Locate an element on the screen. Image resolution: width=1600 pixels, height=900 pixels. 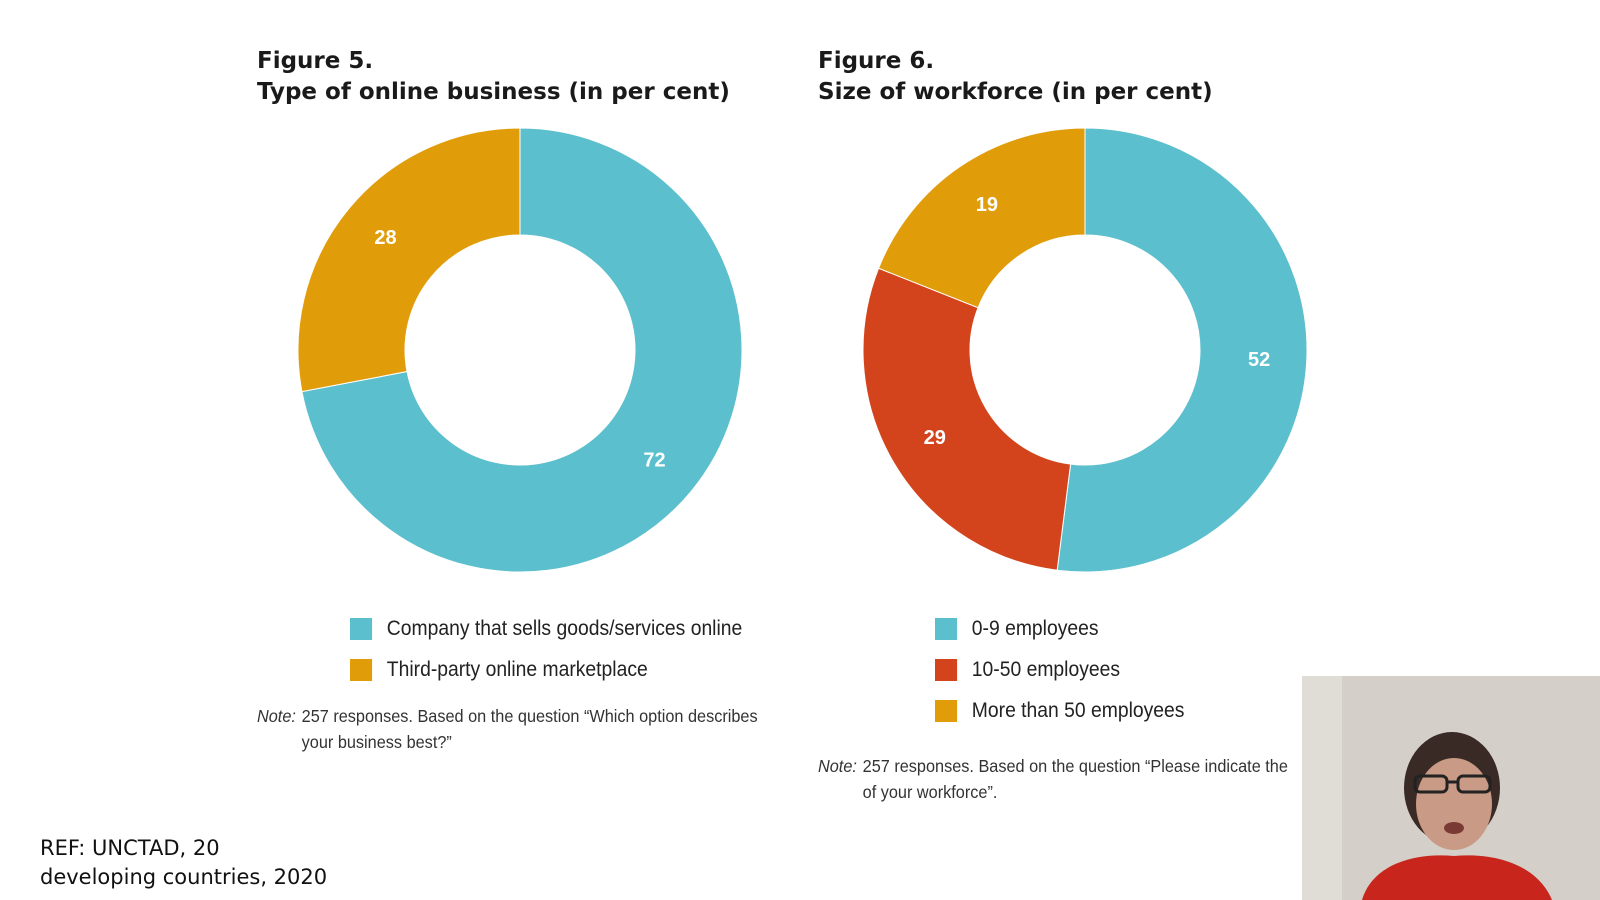
reference-line-2: developing countries, 2020 is located at coordinates (184, 877).